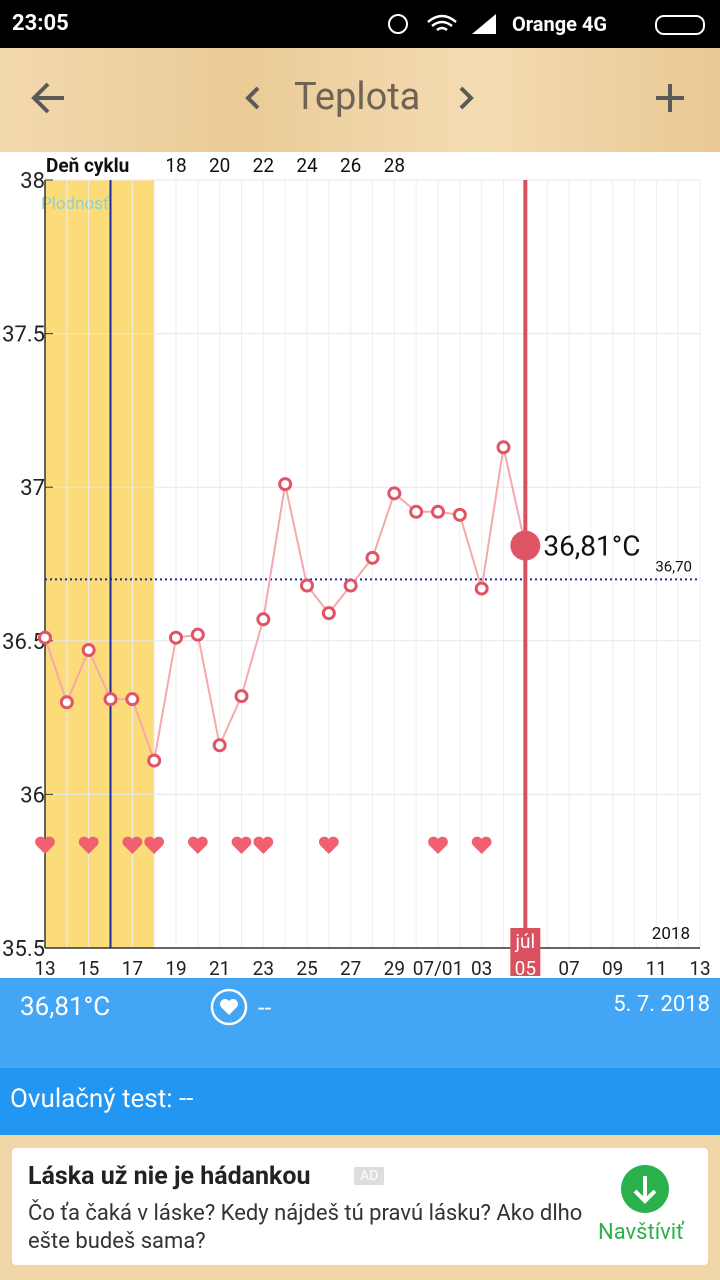 The width and height of the screenshot is (720, 1280). Describe the element at coordinates (23, 949) in the screenshot. I see `y-tick-label: 35.5` at that location.